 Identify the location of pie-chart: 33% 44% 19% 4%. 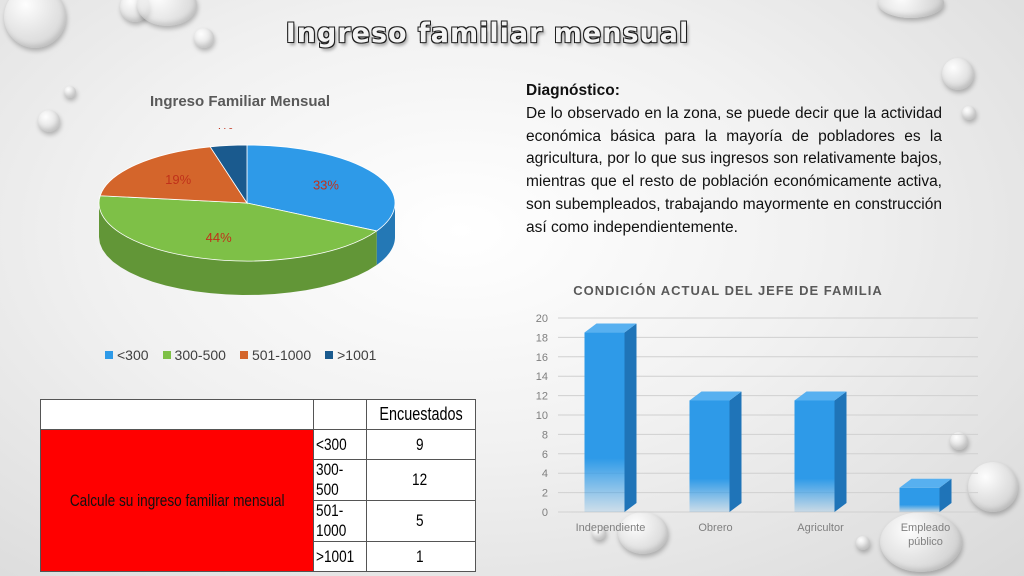
(247, 211).